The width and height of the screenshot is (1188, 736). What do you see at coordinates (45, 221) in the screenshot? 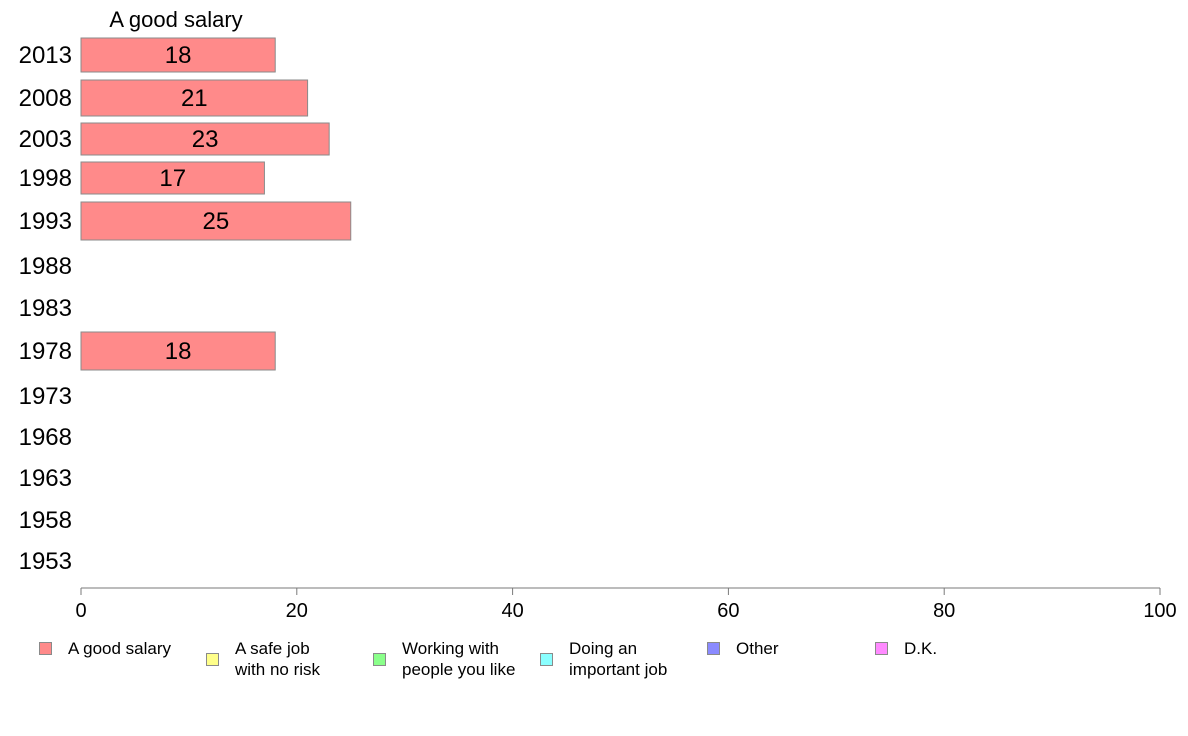
I see `y-tick-label: 1993` at bounding box center [45, 221].